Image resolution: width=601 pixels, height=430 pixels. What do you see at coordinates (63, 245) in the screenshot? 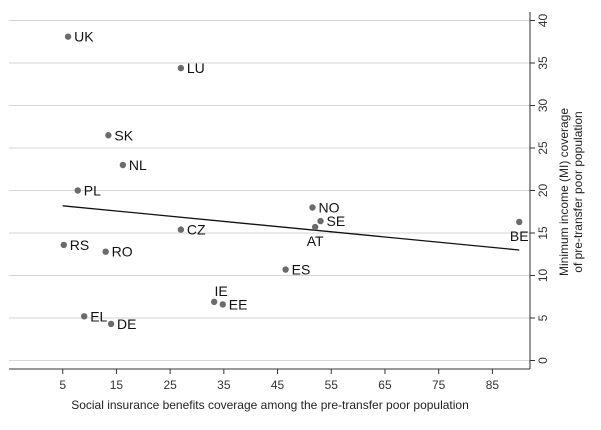
I see `data-point-rs` at bounding box center [63, 245].